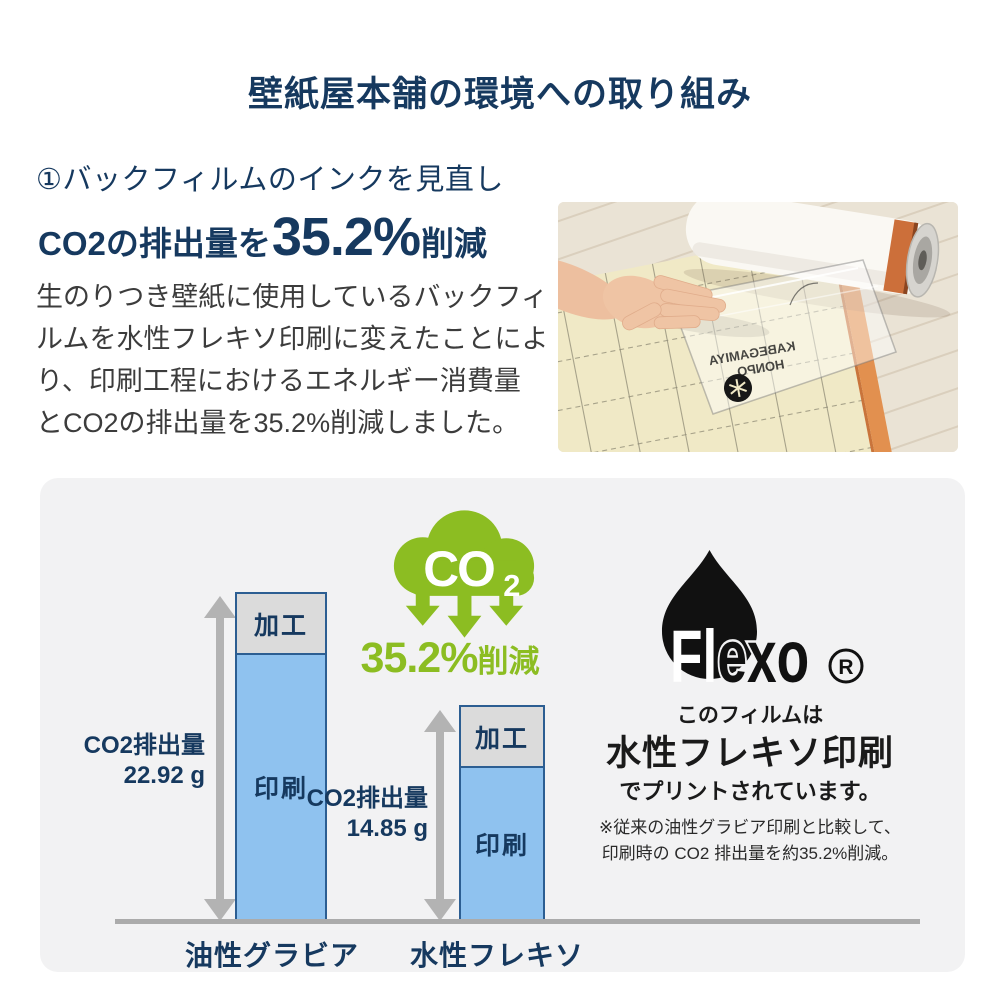 The image size is (1000, 1000). What do you see at coordinates (739, 653) in the screenshot?
I see `svg-text: Flexo` at bounding box center [739, 653].